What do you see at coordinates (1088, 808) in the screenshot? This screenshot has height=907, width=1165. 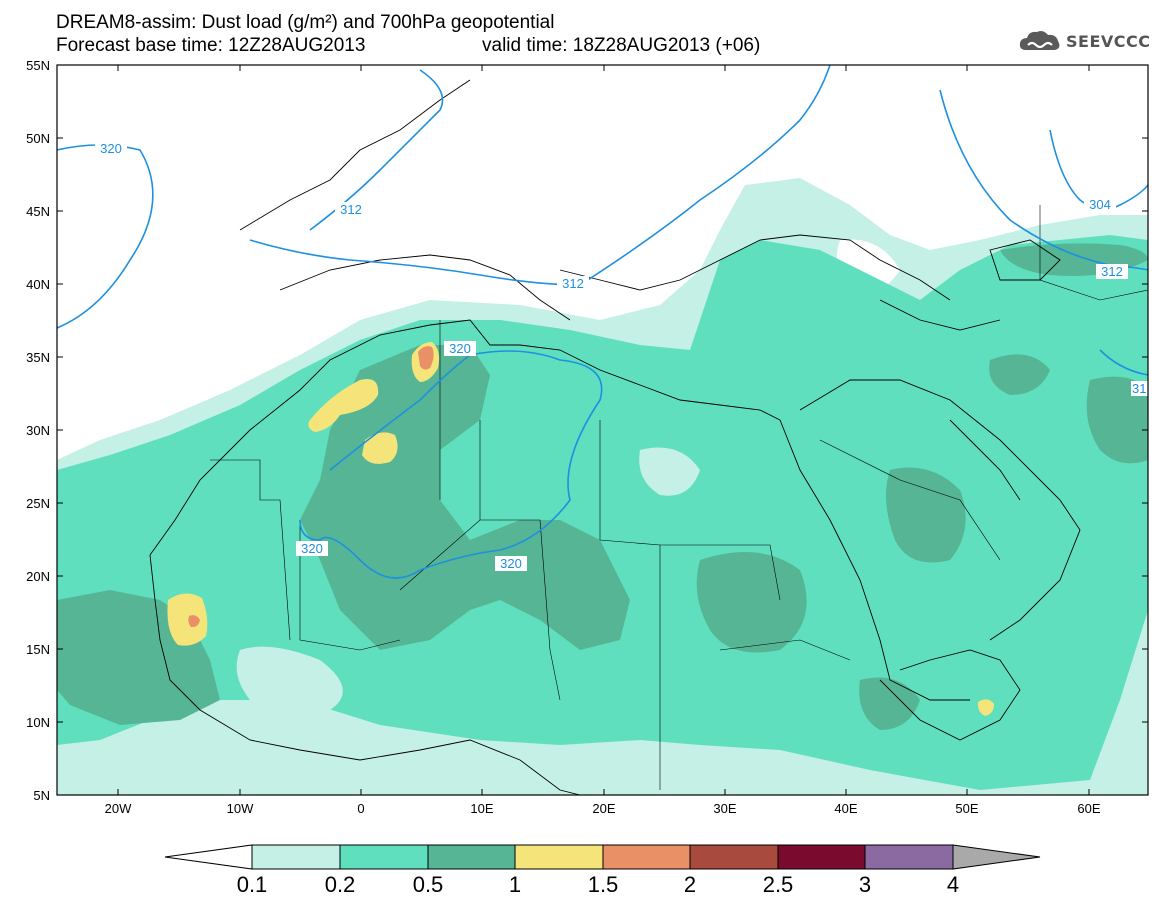 I see `x-tick-label: 60E` at bounding box center [1088, 808].